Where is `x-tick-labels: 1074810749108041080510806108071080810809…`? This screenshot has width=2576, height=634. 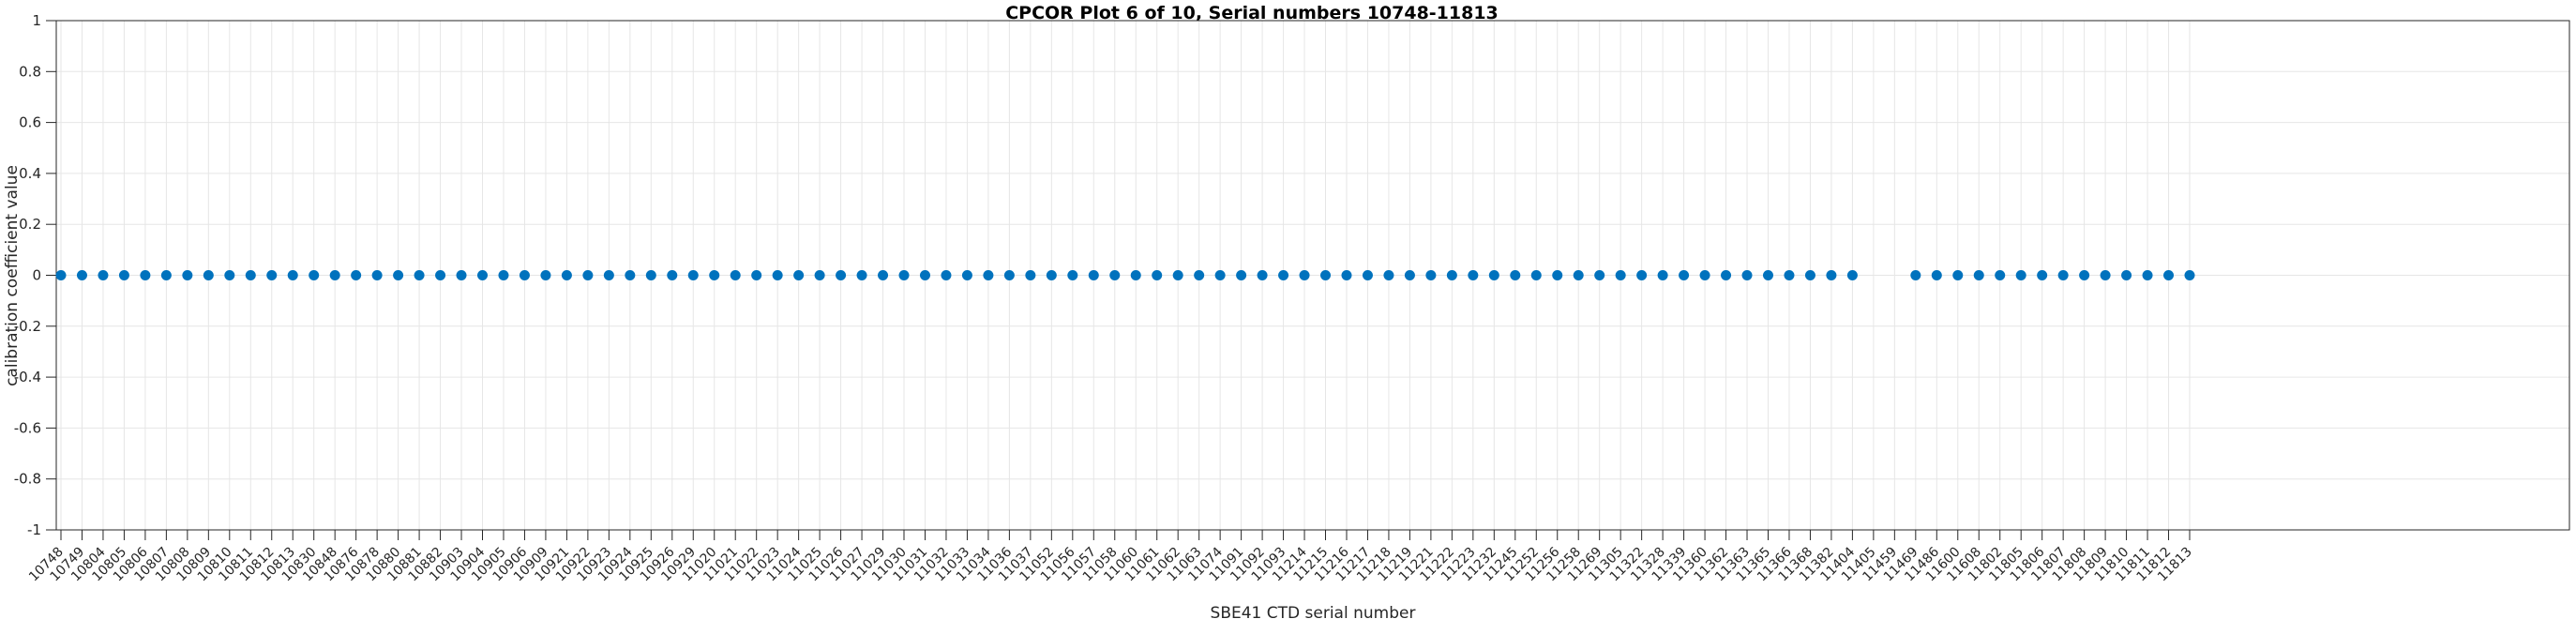 x-tick-labels: 1074810749108041080510806108071080810809… is located at coordinates (1110, 564).